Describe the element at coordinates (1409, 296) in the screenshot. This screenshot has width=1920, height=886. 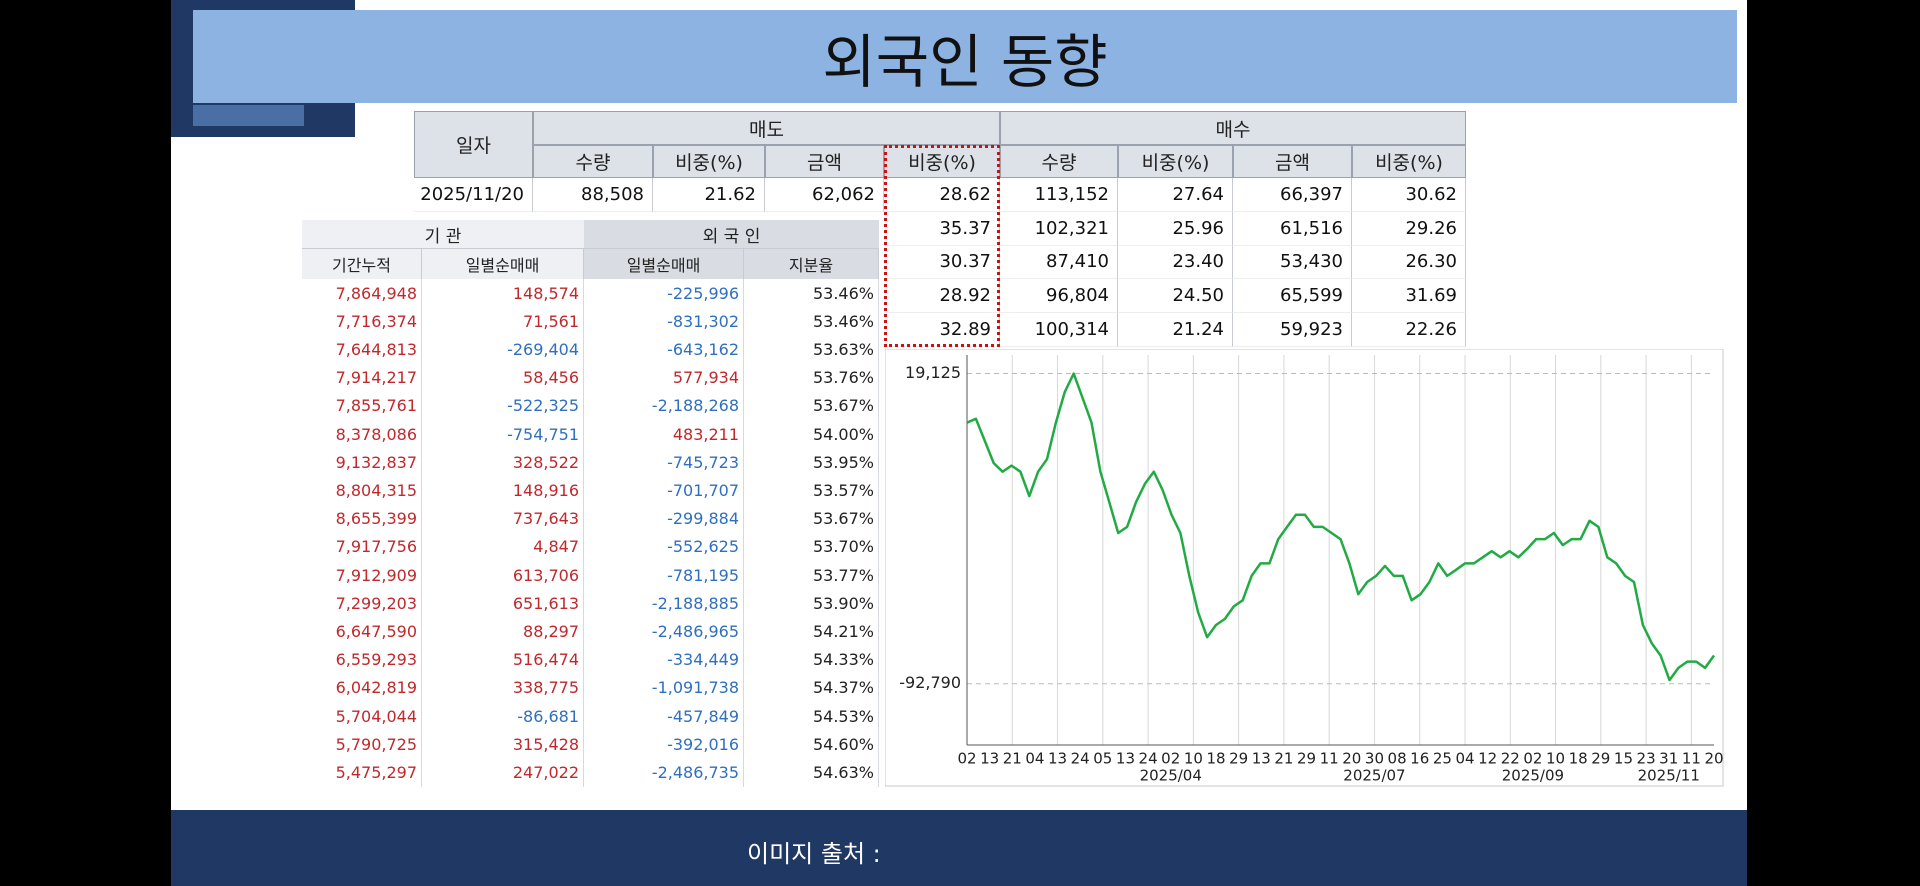
I see `table-cell: 31.69` at that location.